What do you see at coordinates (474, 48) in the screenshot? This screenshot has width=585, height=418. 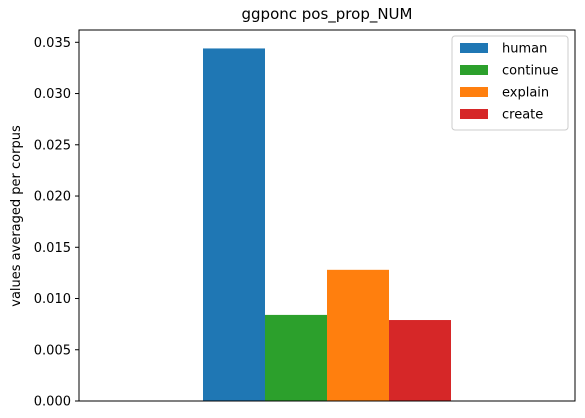 I see `legend-swatch-human` at bounding box center [474, 48].